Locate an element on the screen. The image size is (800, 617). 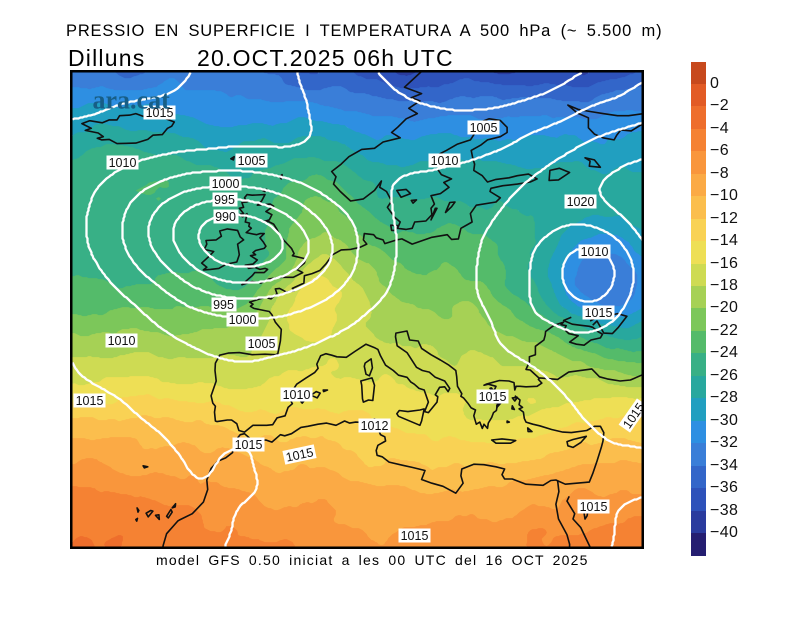
svg-text: 1012 is located at coordinates (374, 426).